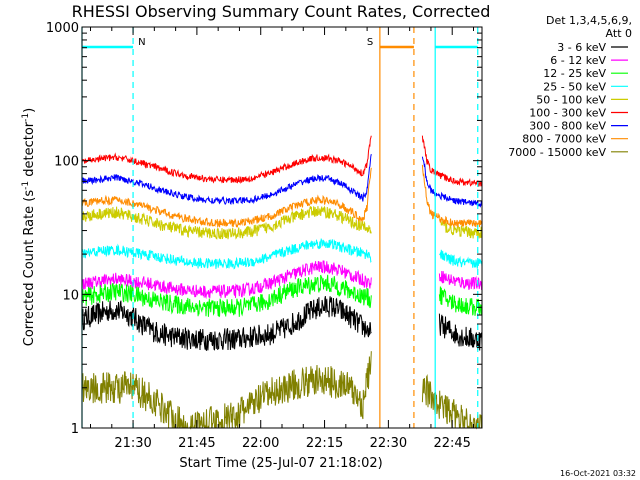 The height and width of the screenshot is (480, 640). I want to click on legend-entry-label-4: 25 - 50 keV, so click(574, 86).